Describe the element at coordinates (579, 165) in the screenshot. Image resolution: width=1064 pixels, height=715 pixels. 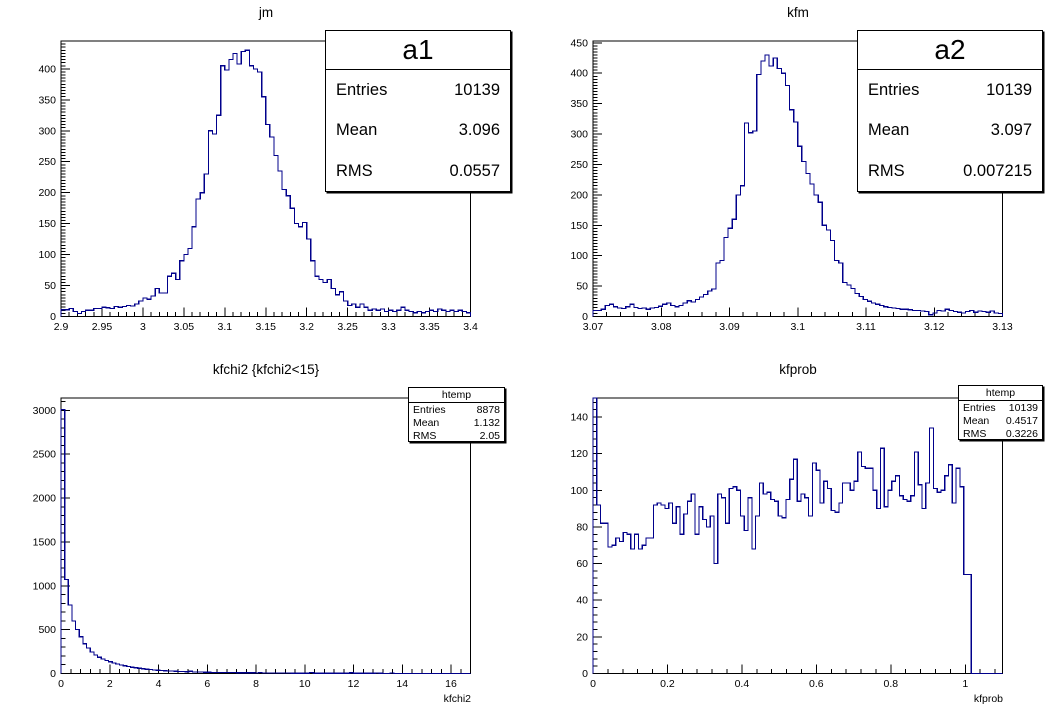
I see `y-tick-label: 250` at that location.